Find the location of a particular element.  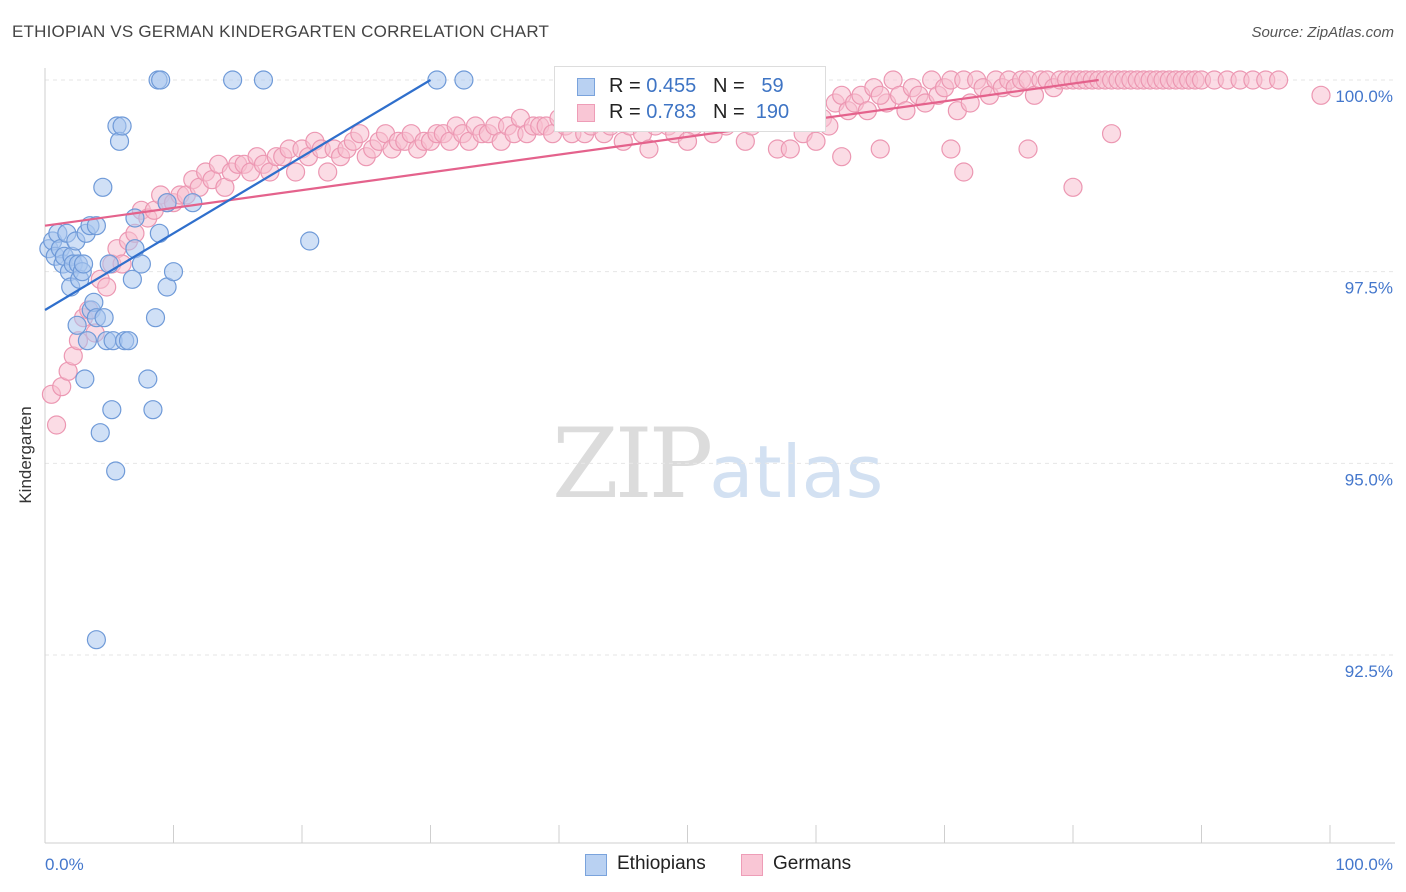

legend-stats-germans: R = 0.783 N = 190 is located at coordinates (699, 112).